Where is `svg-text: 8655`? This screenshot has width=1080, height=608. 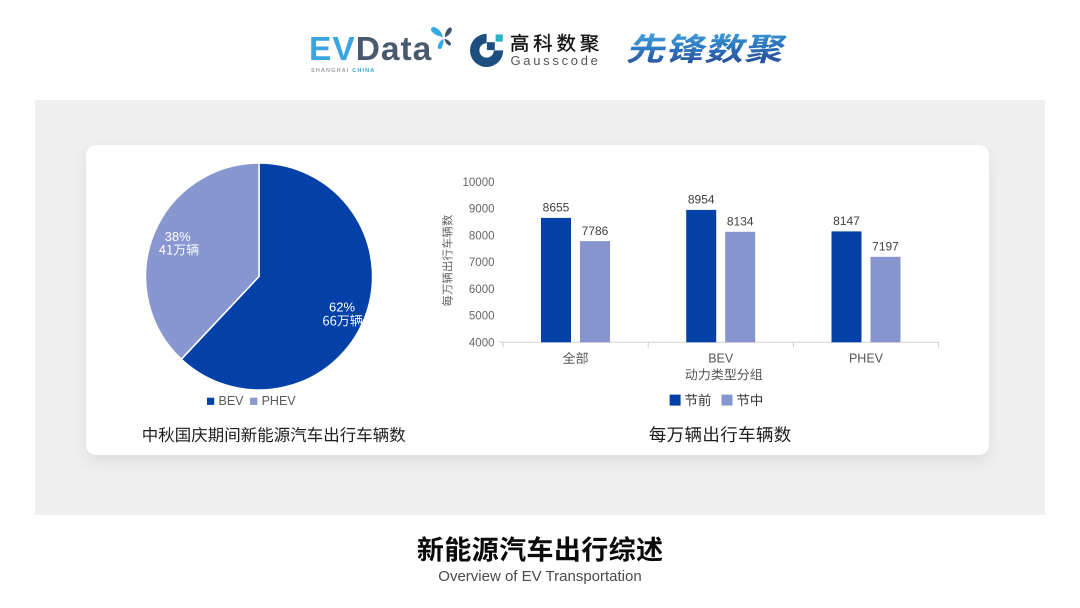
svg-text: 8655 is located at coordinates (556, 208).